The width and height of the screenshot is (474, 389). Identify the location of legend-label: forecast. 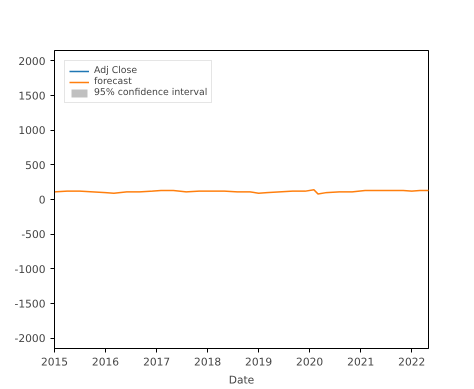
(113, 81).